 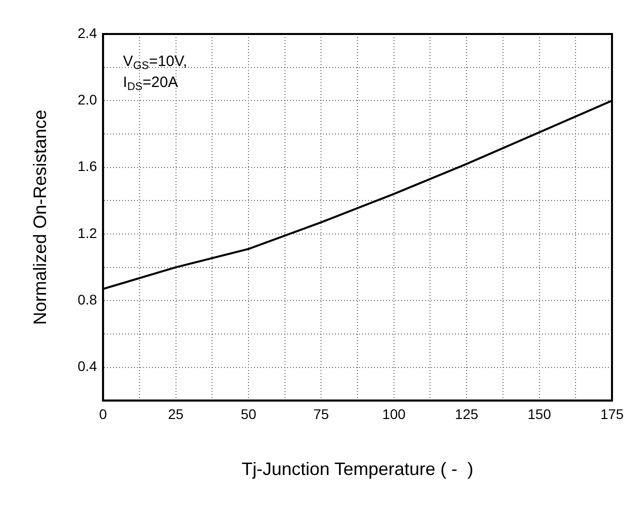 What do you see at coordinates (88, 299) in the screenshot?
I see `y-tick-label: 0.8` at bounding box center [88, 299].